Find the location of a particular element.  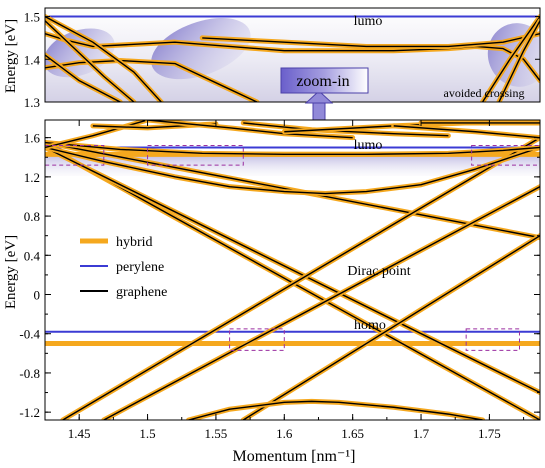

main-band-7-graphene is located at coordinates (292, 148).